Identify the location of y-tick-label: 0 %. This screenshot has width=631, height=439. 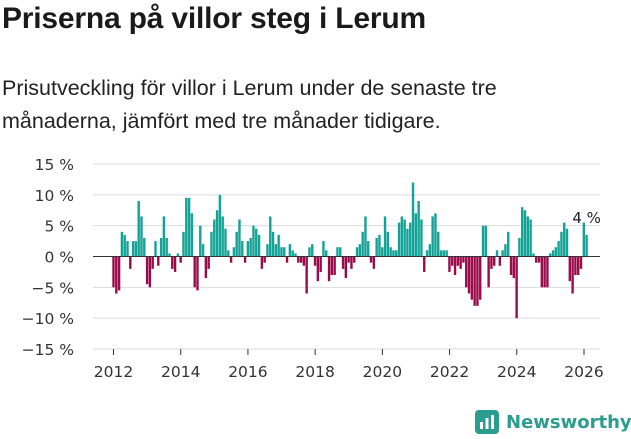
(59, 258).